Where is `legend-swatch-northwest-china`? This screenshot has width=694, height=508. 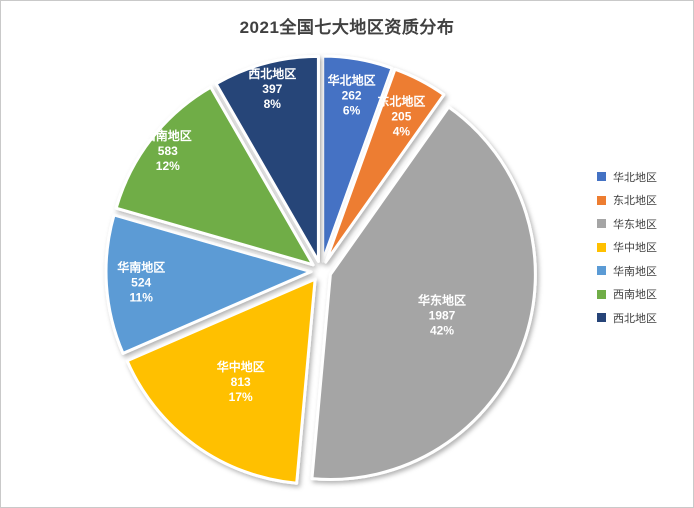 legend-swatch-northwest-china is located at coordinates (601, 318).